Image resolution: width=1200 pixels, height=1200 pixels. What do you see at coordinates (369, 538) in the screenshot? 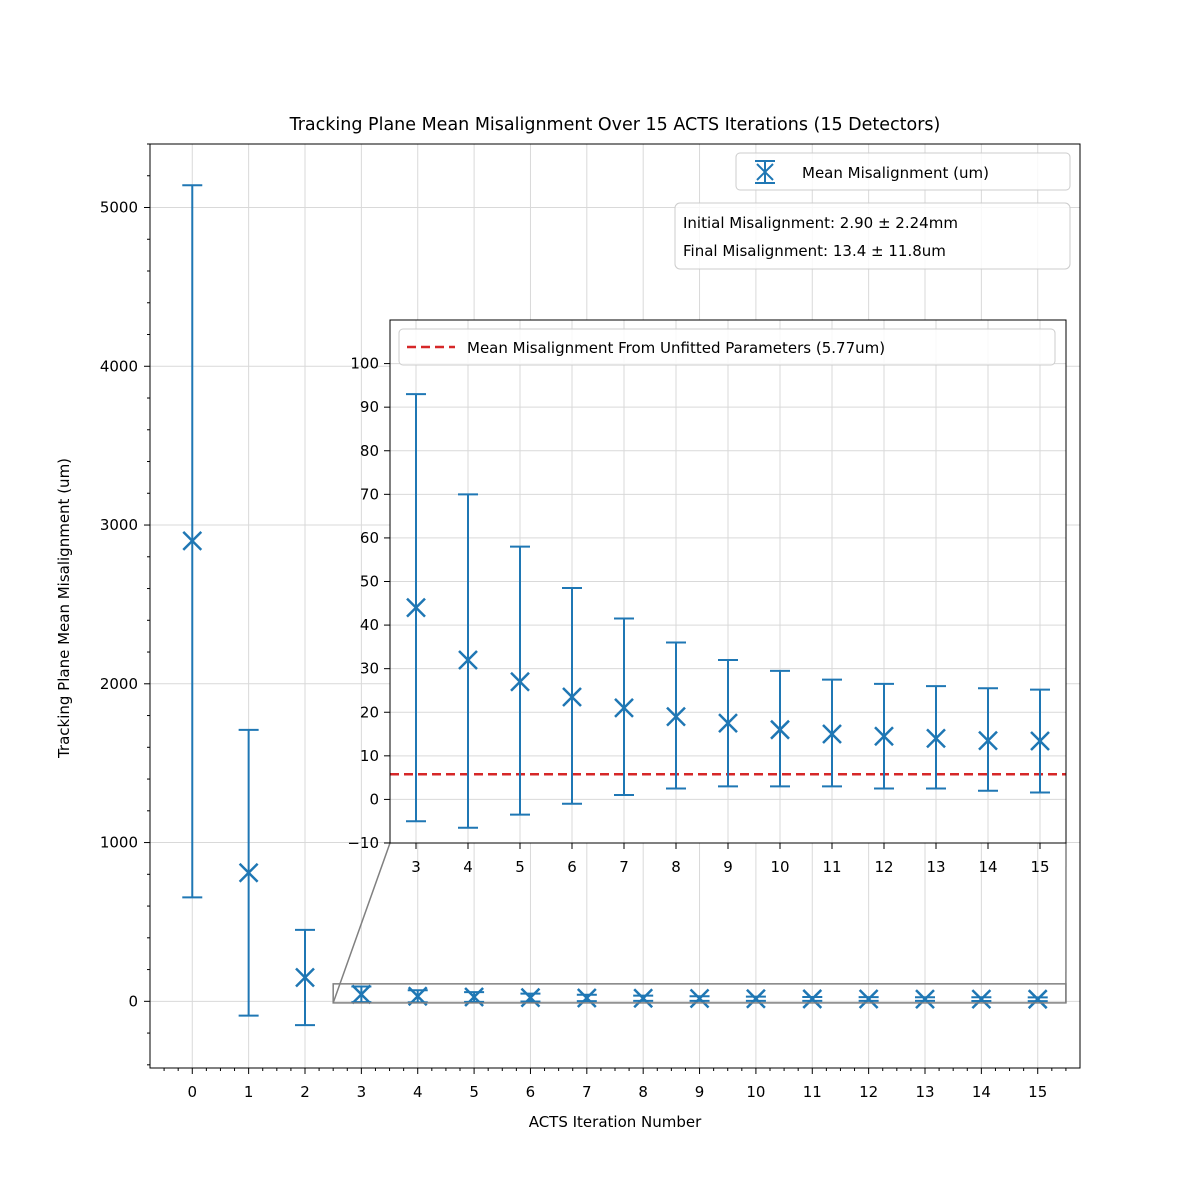
I see `inset-y-tick-label: 60` at bounding box center [369, 538].